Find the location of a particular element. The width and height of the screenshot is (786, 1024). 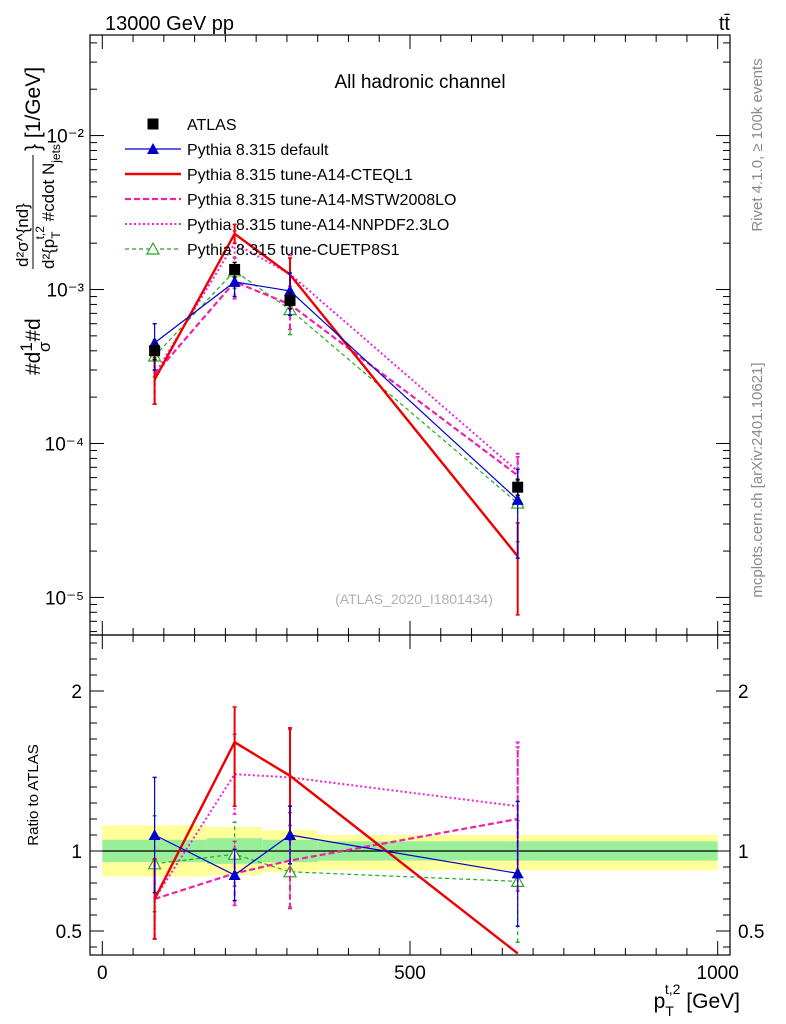

ratio-series-0-line is located at coordinates (336, 855).